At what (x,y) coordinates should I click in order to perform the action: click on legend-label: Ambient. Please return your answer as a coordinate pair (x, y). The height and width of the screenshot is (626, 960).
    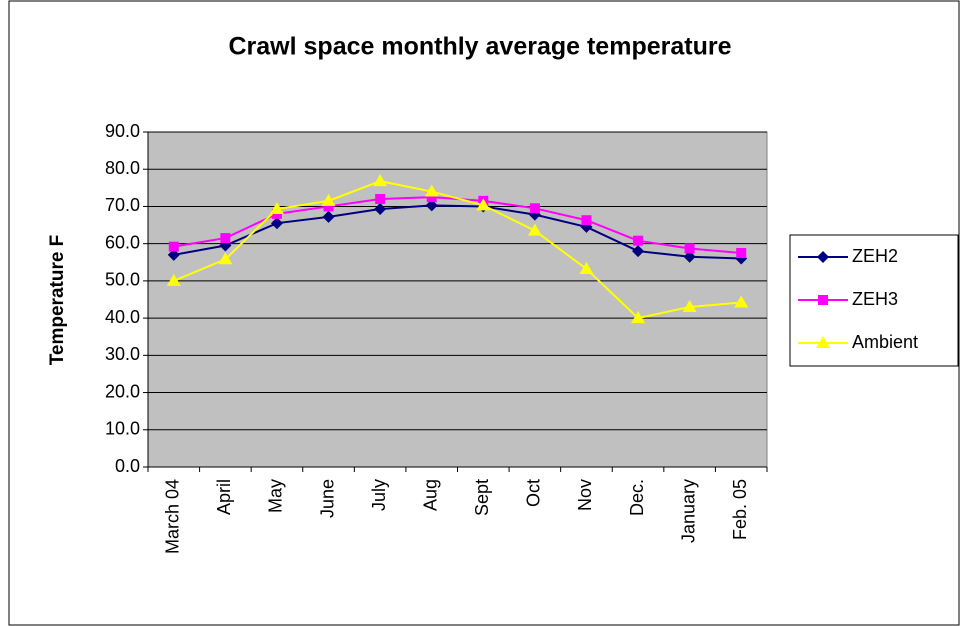
    Looking at the image, I should click on (885, 342).